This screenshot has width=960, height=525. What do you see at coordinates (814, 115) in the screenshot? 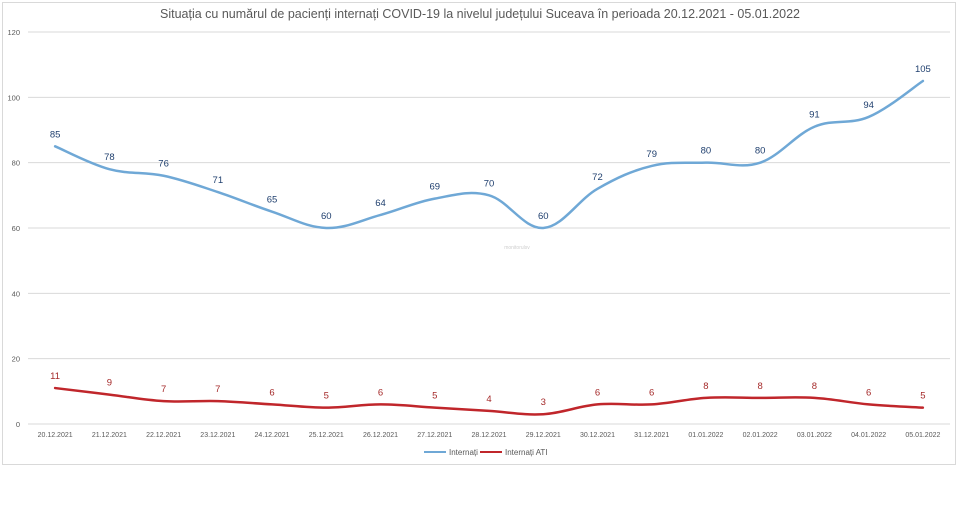
I see `data-label-internati: 91` at bounding box center [814, 115].